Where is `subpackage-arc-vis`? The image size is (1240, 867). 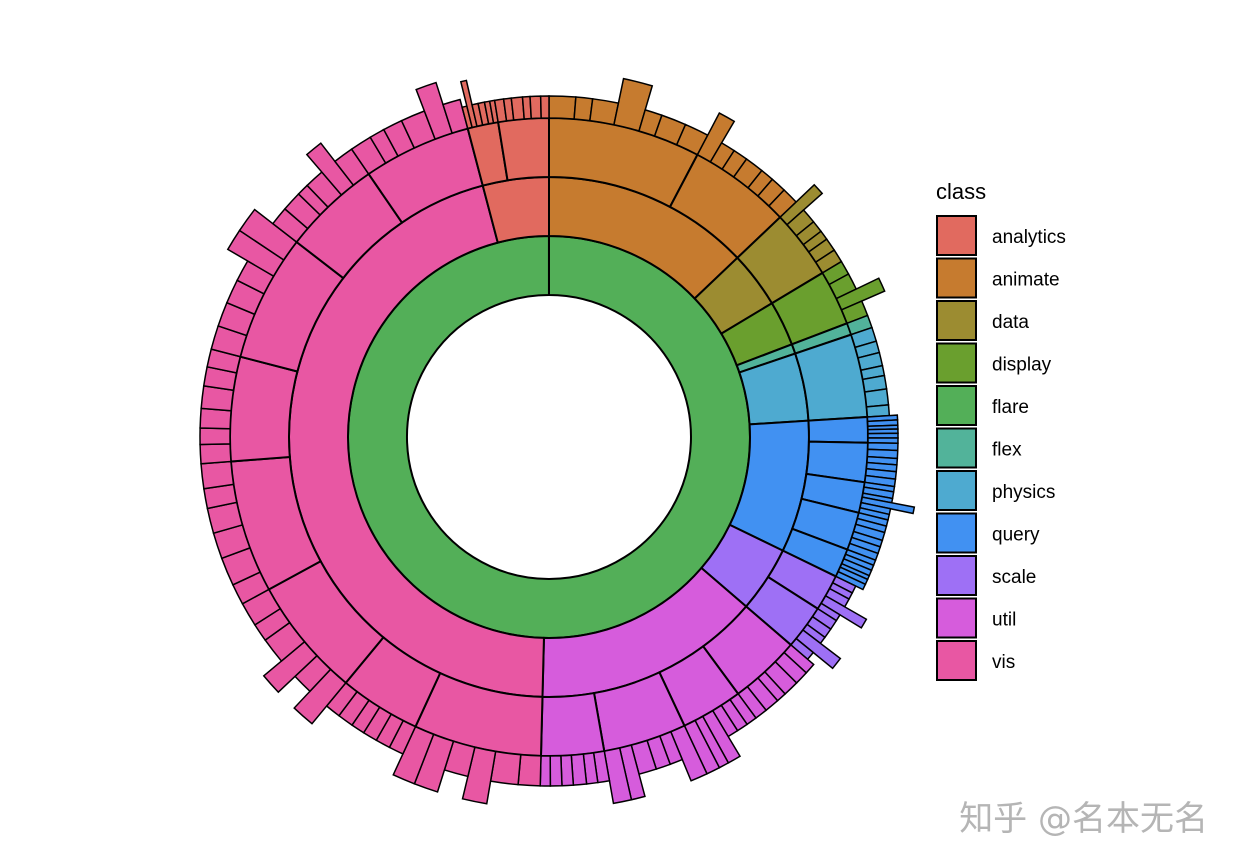 subpackage-arc-vis is located at coordinates (264, 409).